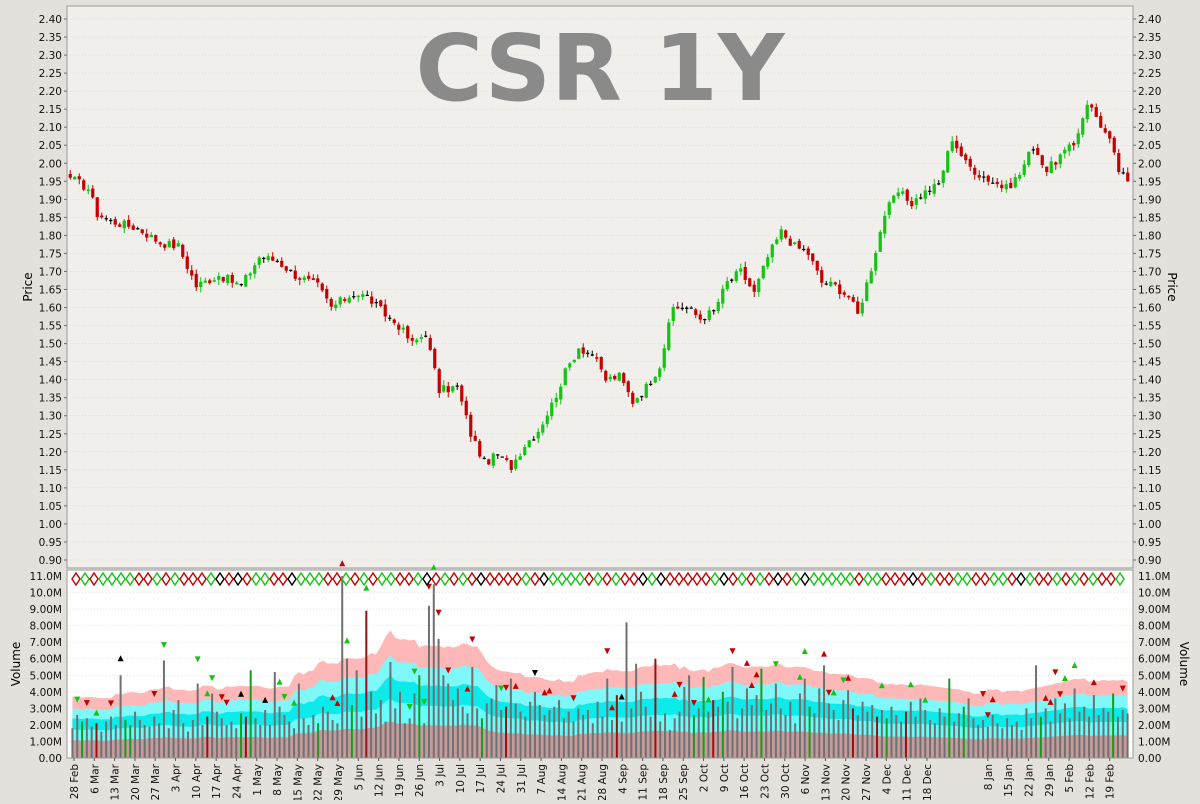  What do you see at coordinates (28, 286) in the screenshot?
I see `price-axis-label-left: Price` at bounding box center [28, 286].